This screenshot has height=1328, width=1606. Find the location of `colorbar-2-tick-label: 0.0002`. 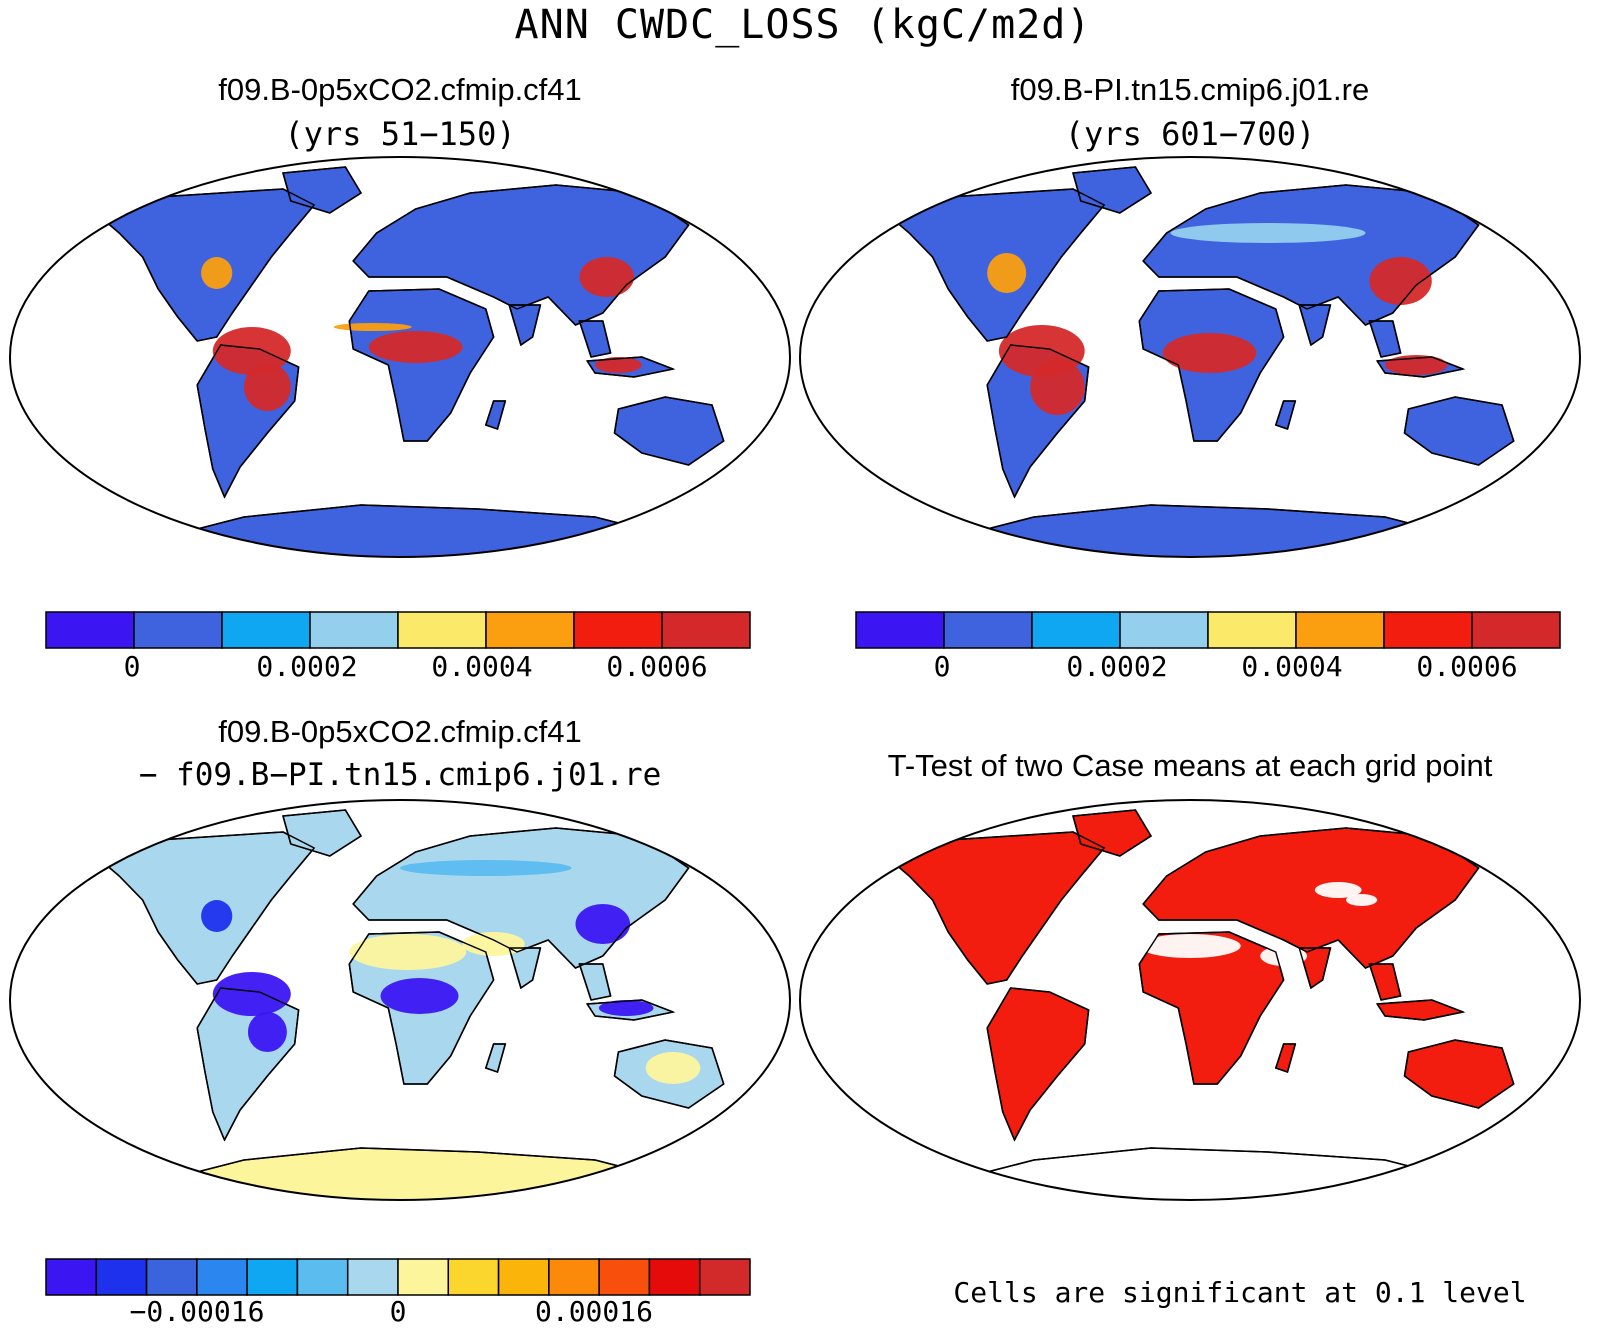

colorbar-2-tick-label: 0.0002 is located at coordinates (1117, 666).